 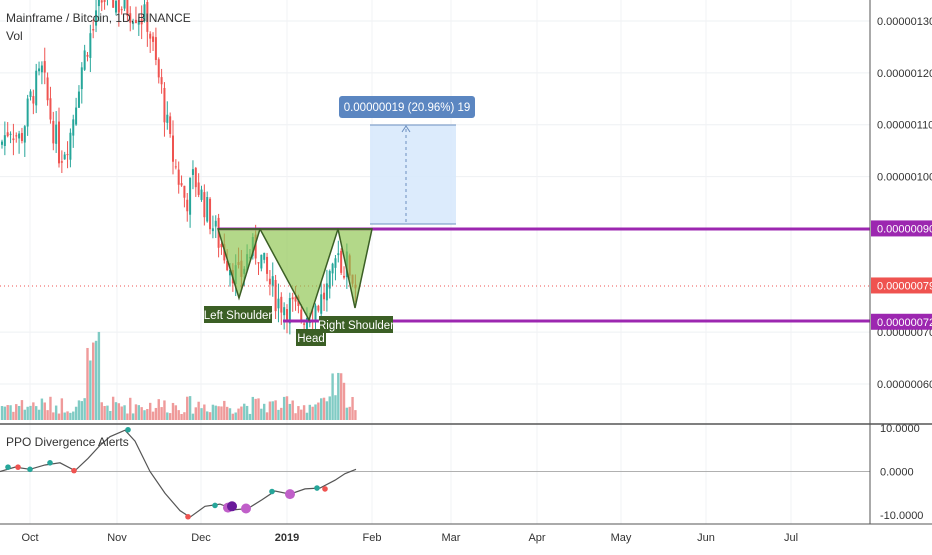 I want to click on price-highlight-label: 0.00000090, so click(x=904, y=229).